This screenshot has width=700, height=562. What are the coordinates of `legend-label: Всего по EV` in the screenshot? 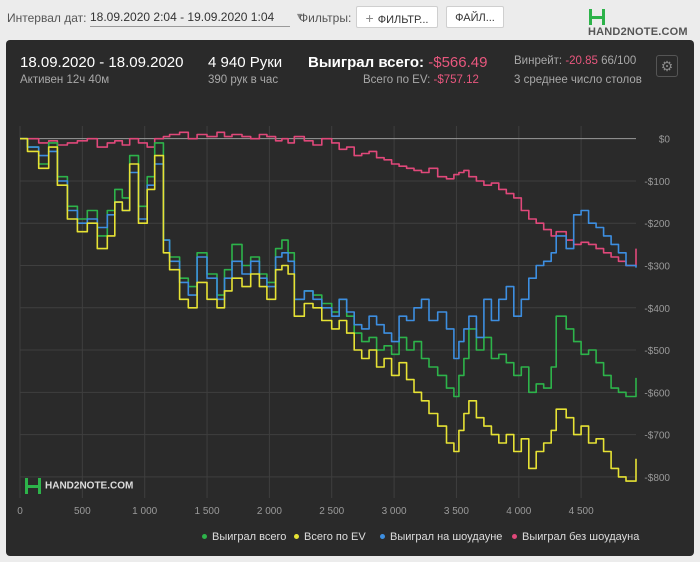 It's located at (335, 537).